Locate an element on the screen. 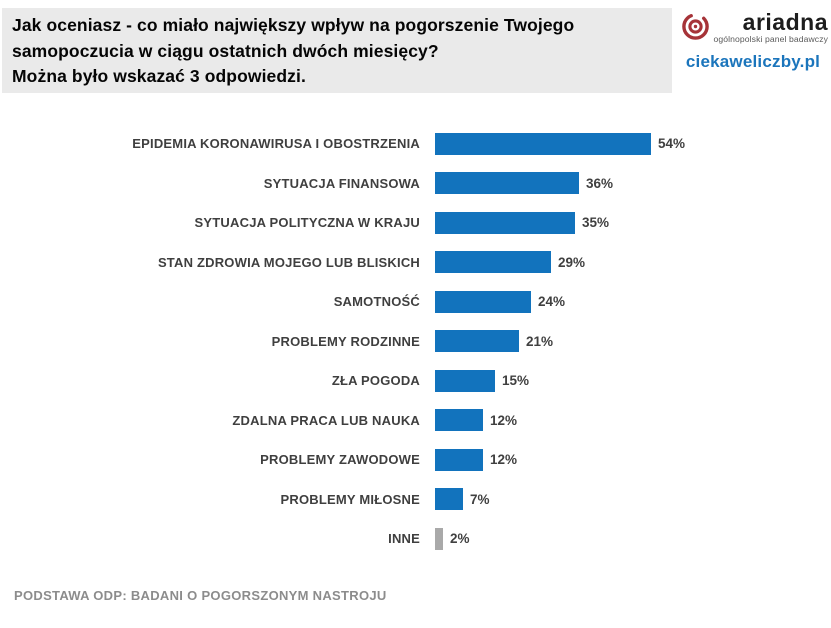 Image resolution: width=831 pixels, height=628 pixels. bar-row: PROBLEMY RODZINNE 21% is located at coordinates (380, 342).